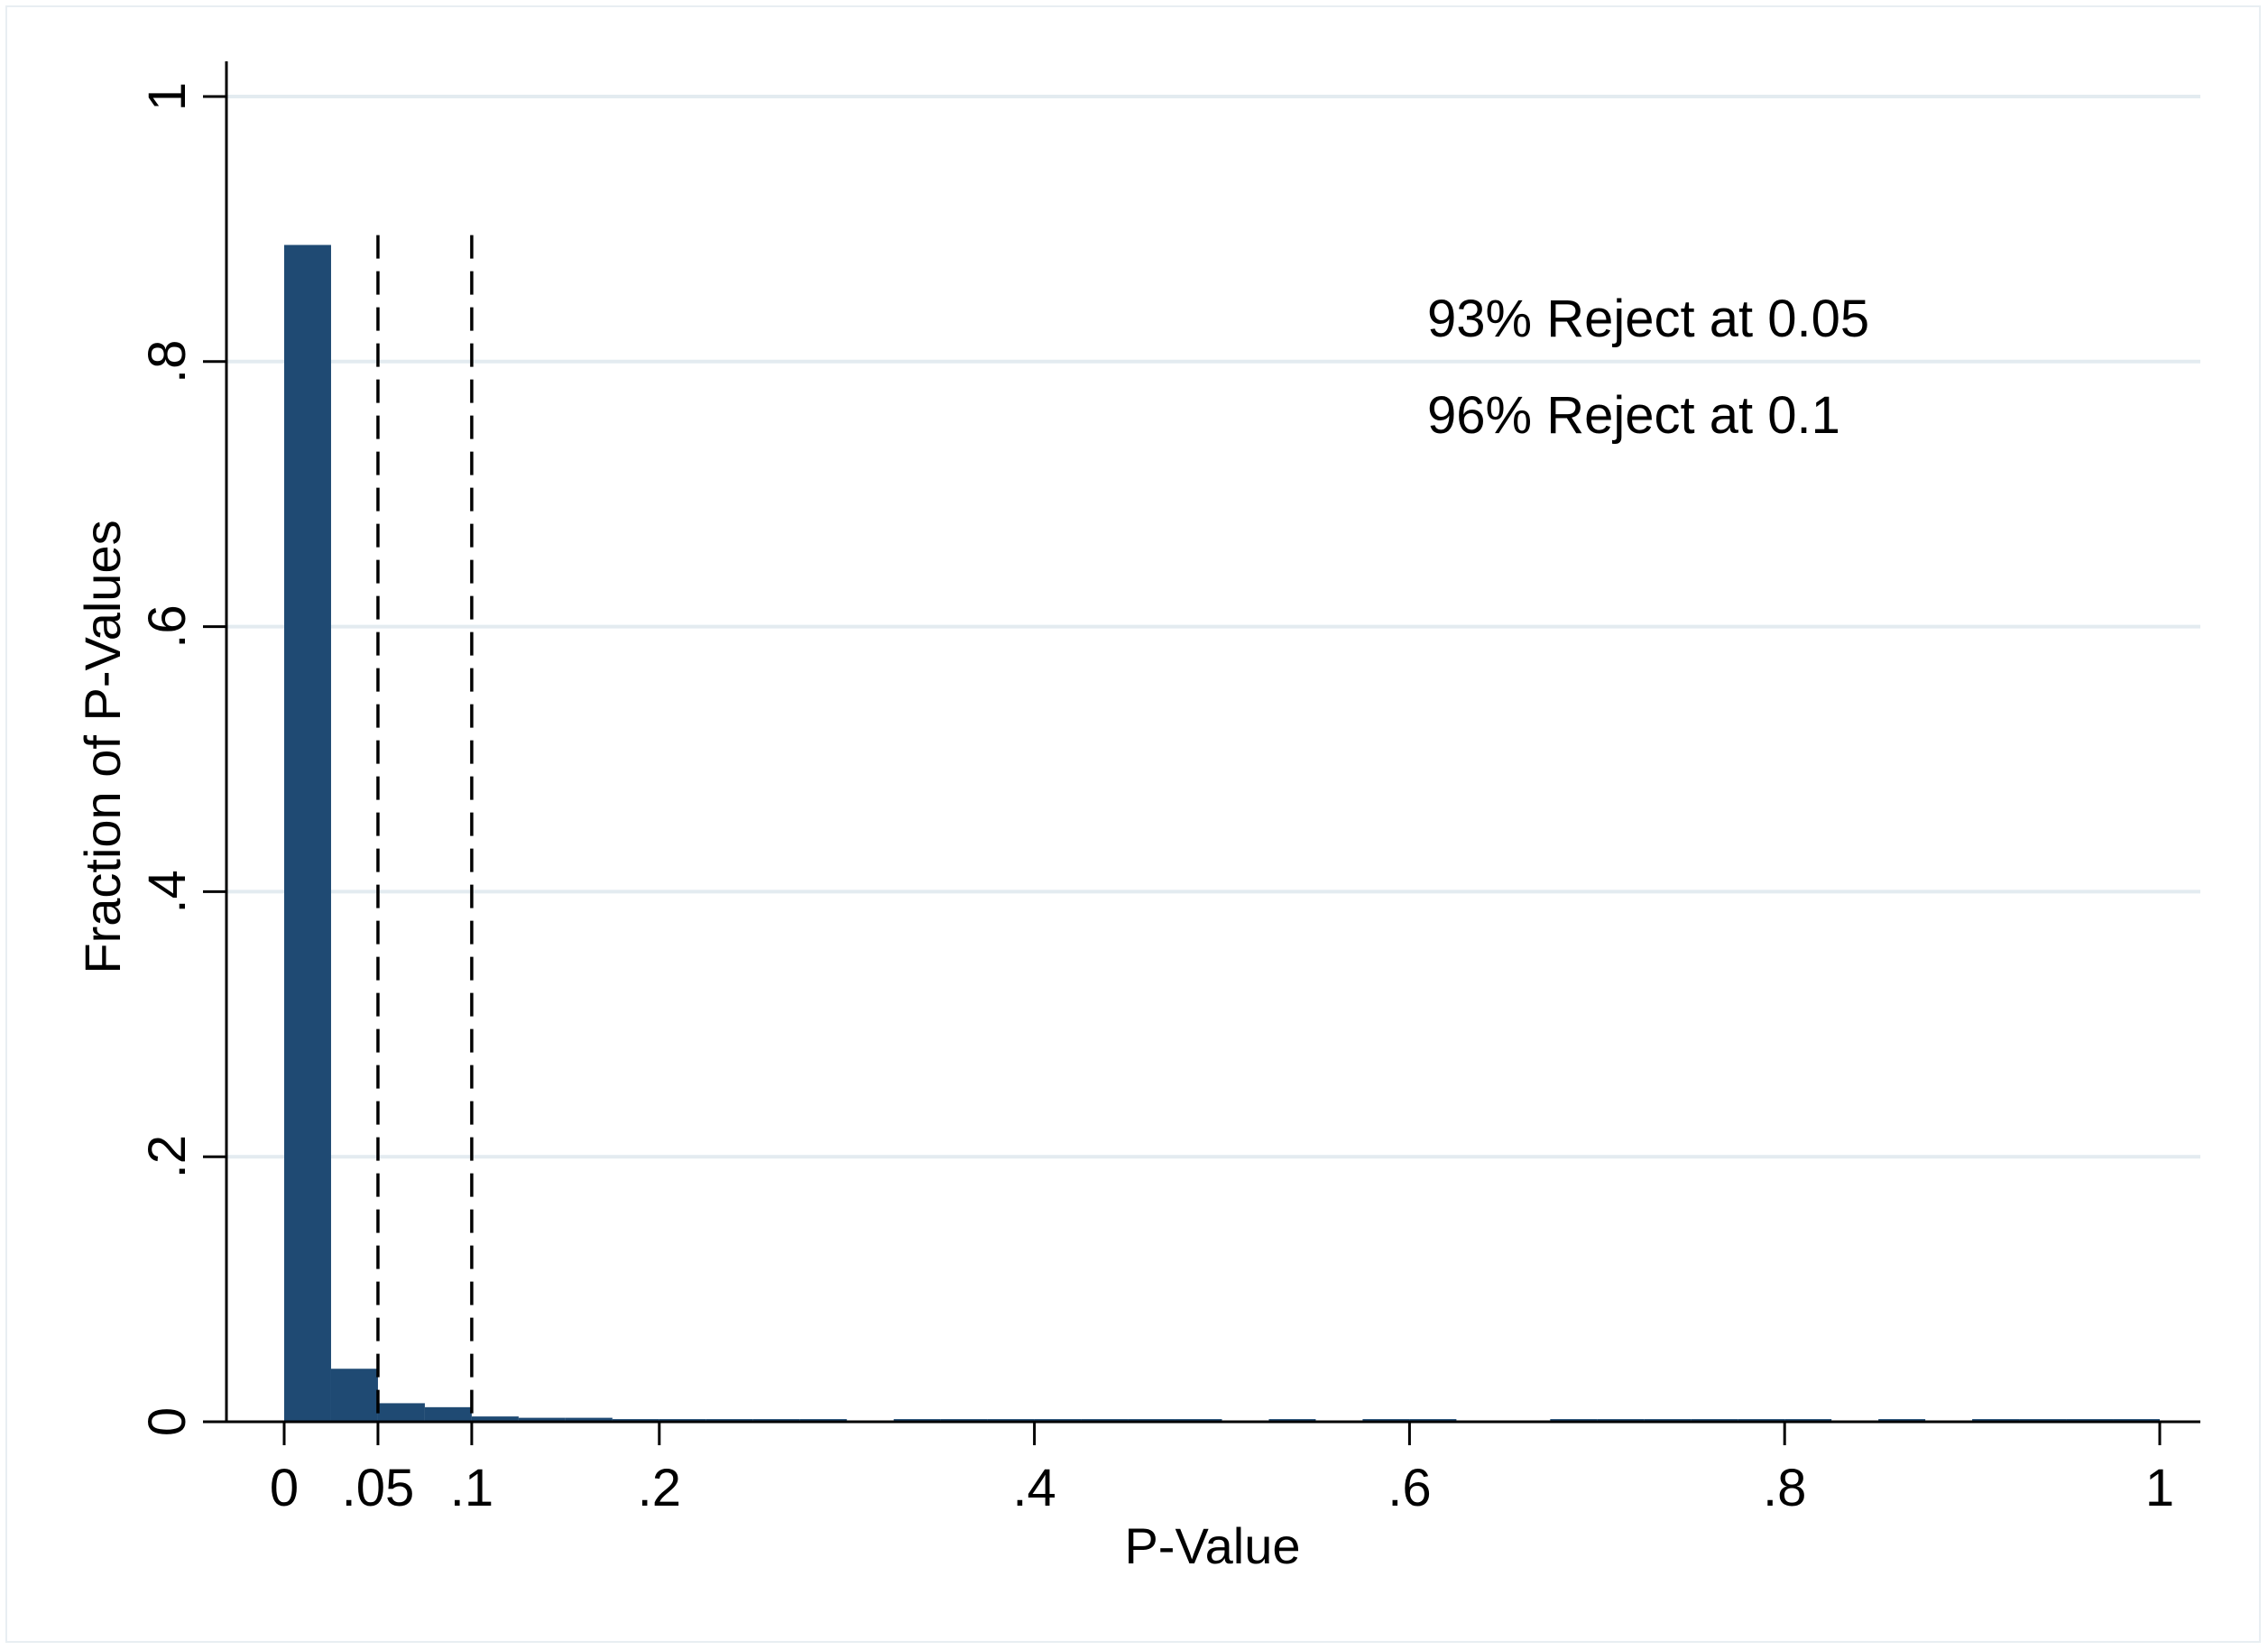 The width and height of the screenshot is (2268, 1650). Describe the element at coordinates (378, 1488) in the screenshot. I see `x-tick-label-1: .05` at that location.